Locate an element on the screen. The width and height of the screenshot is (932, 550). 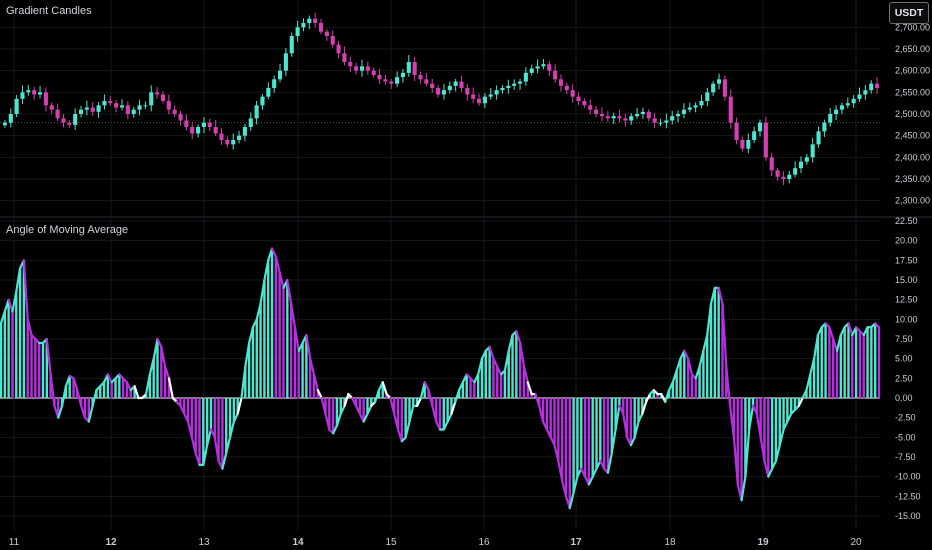
angle-tick-label: 10.00 is located at coordinates (906, 319).